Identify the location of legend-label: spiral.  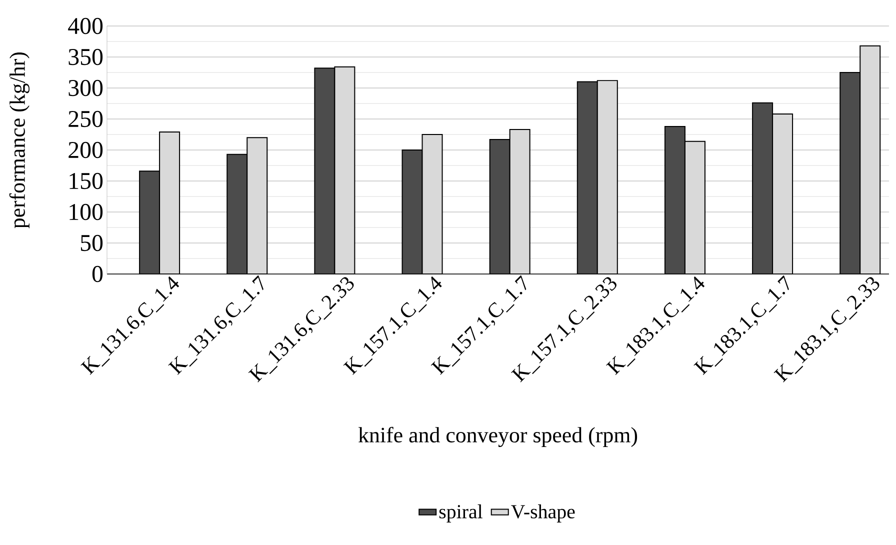
(460, 513).